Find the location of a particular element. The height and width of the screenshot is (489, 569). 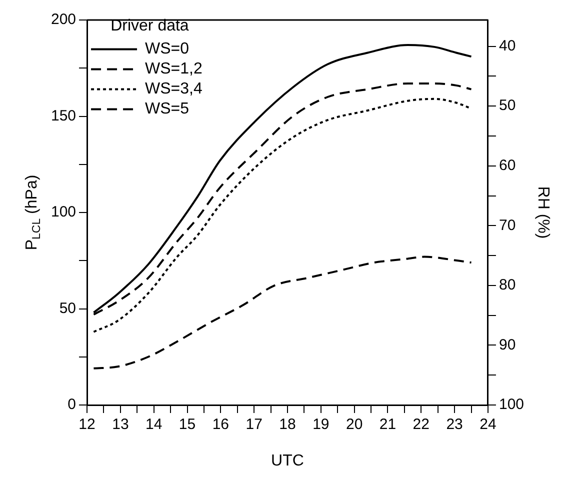

x-tick-label: 20 is located at coordinates (354, 425).